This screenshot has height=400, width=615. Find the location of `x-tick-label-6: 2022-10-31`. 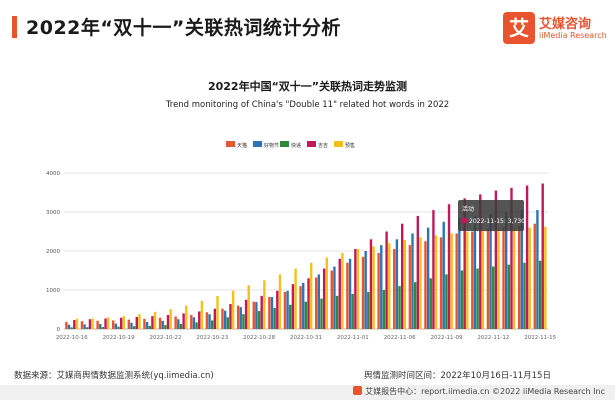

x-tick-label-6: 2022-10-31 is located at coordinates (306, 338).